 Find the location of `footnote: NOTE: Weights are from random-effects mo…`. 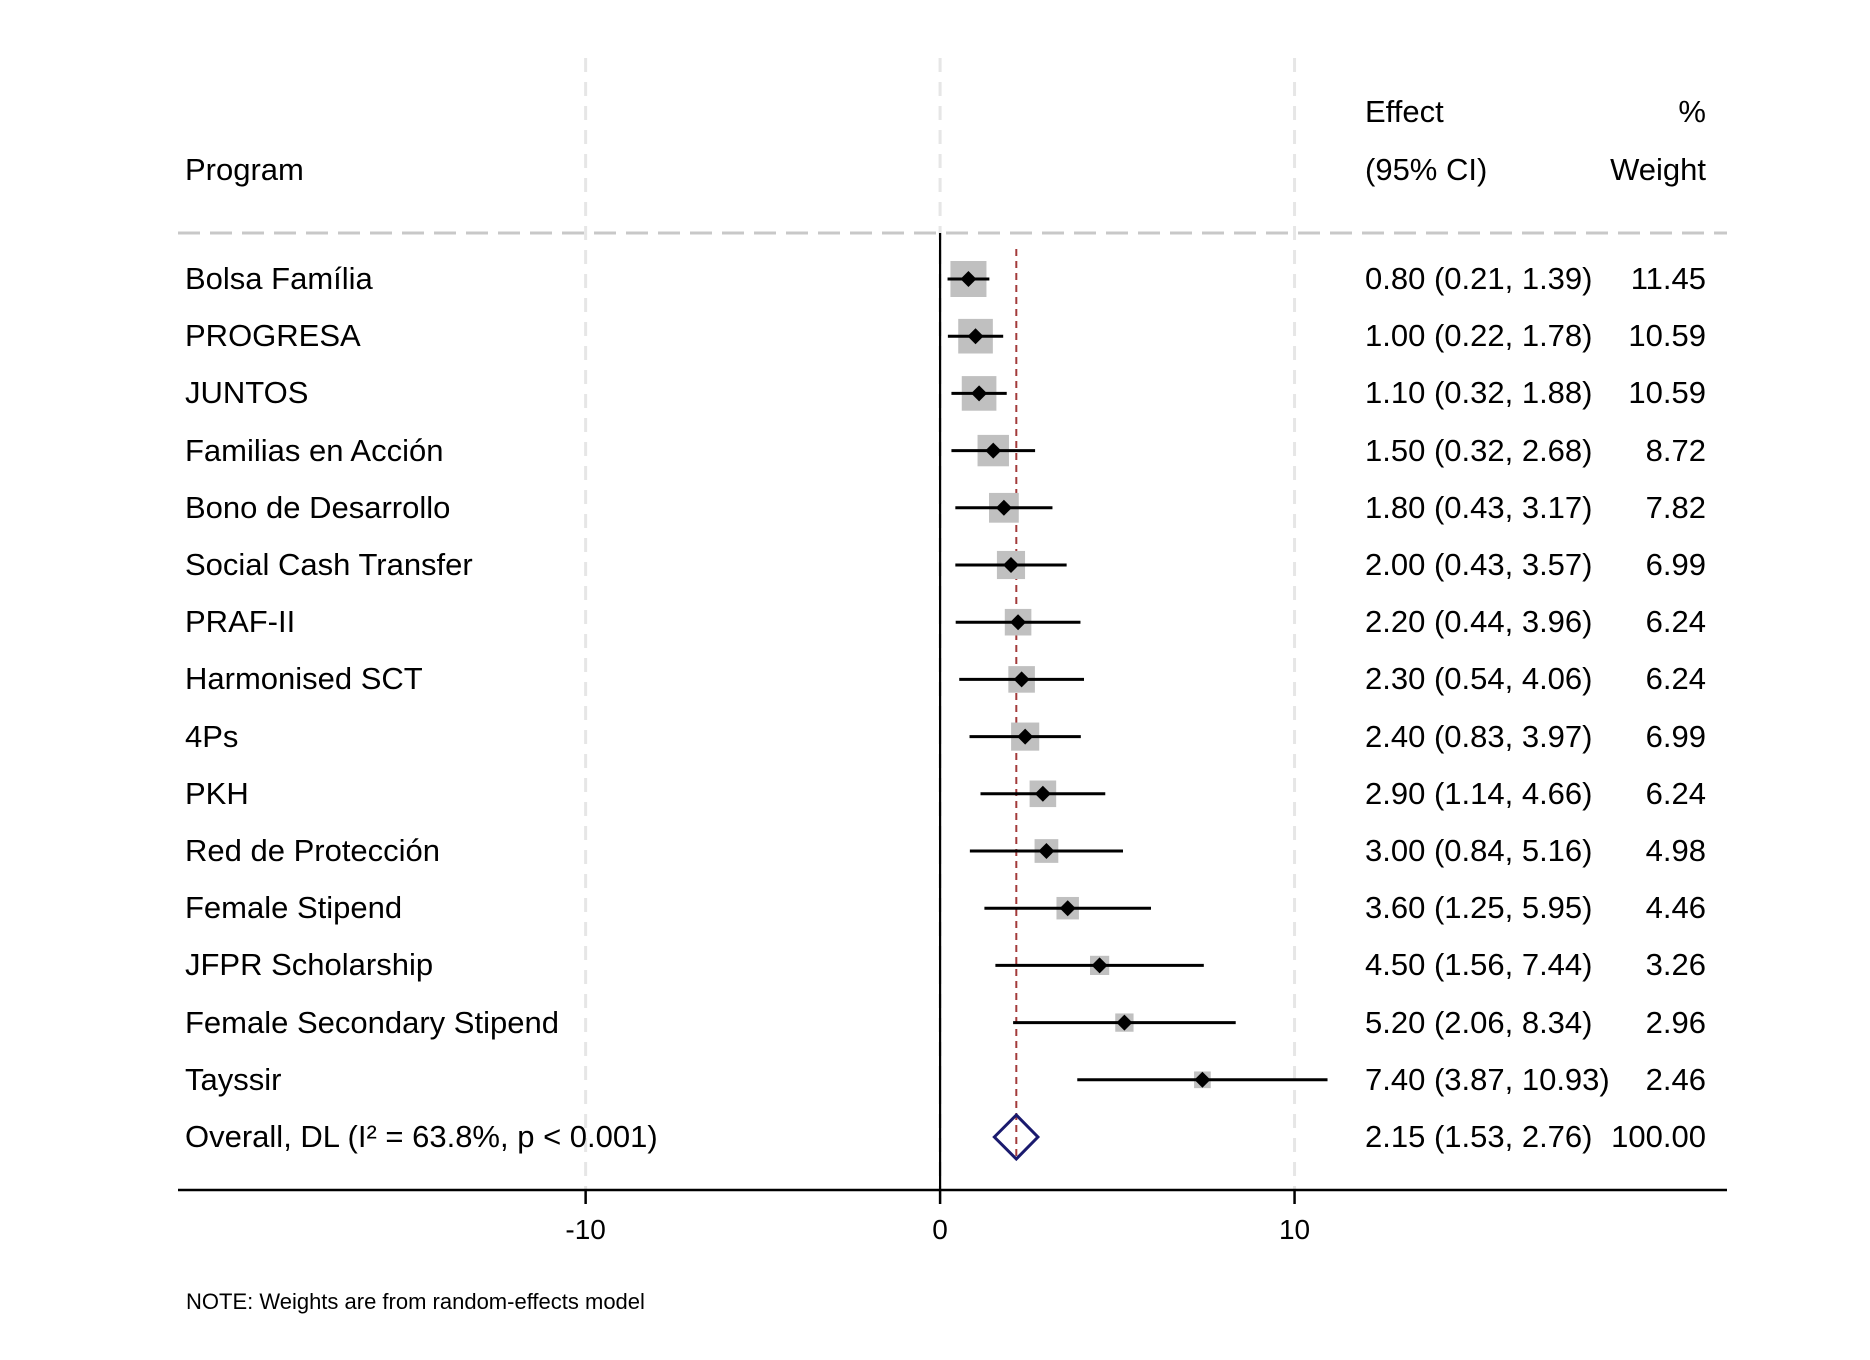

footnote: NOTE: Weights are from random-effects mo… is located at coordinates (415, 1301).